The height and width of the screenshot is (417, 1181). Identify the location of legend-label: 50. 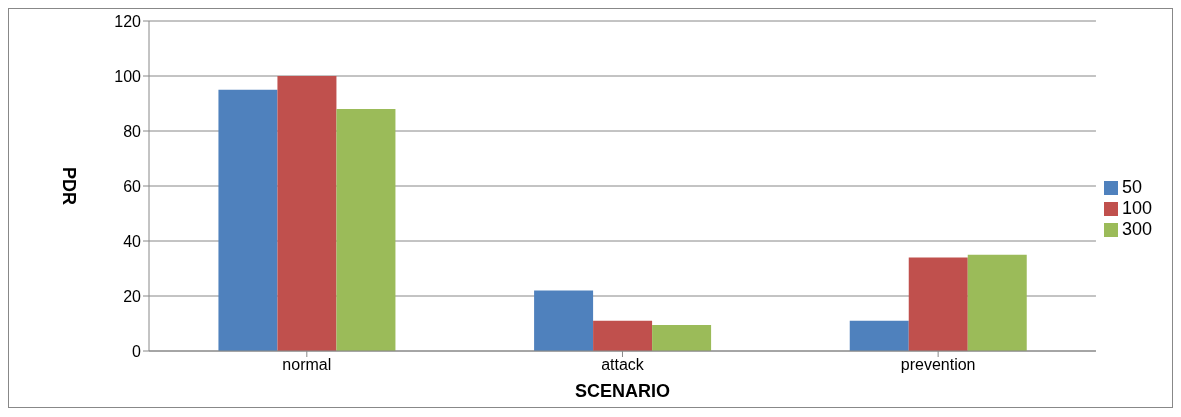
(1131, 186).